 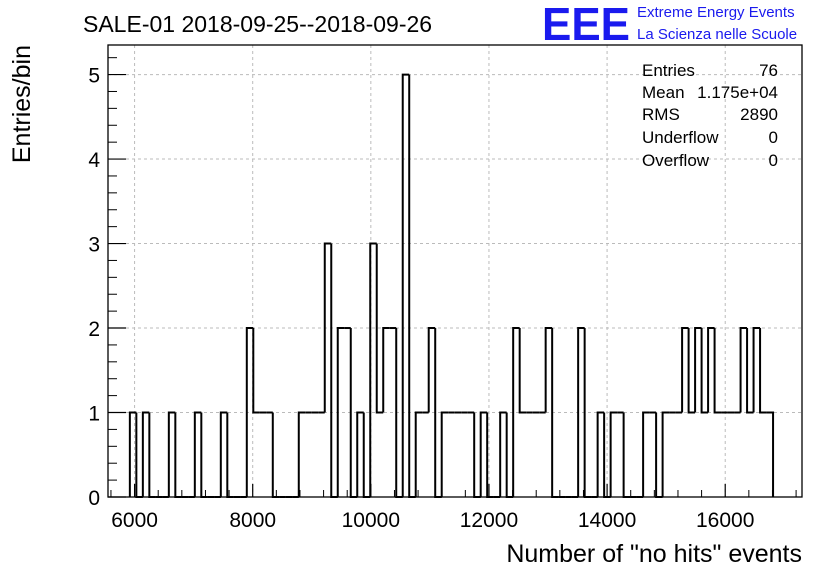 I want to click on chart-title: SALE-01 2018-09-25--2018-09-26, so click(x=257, y=24).